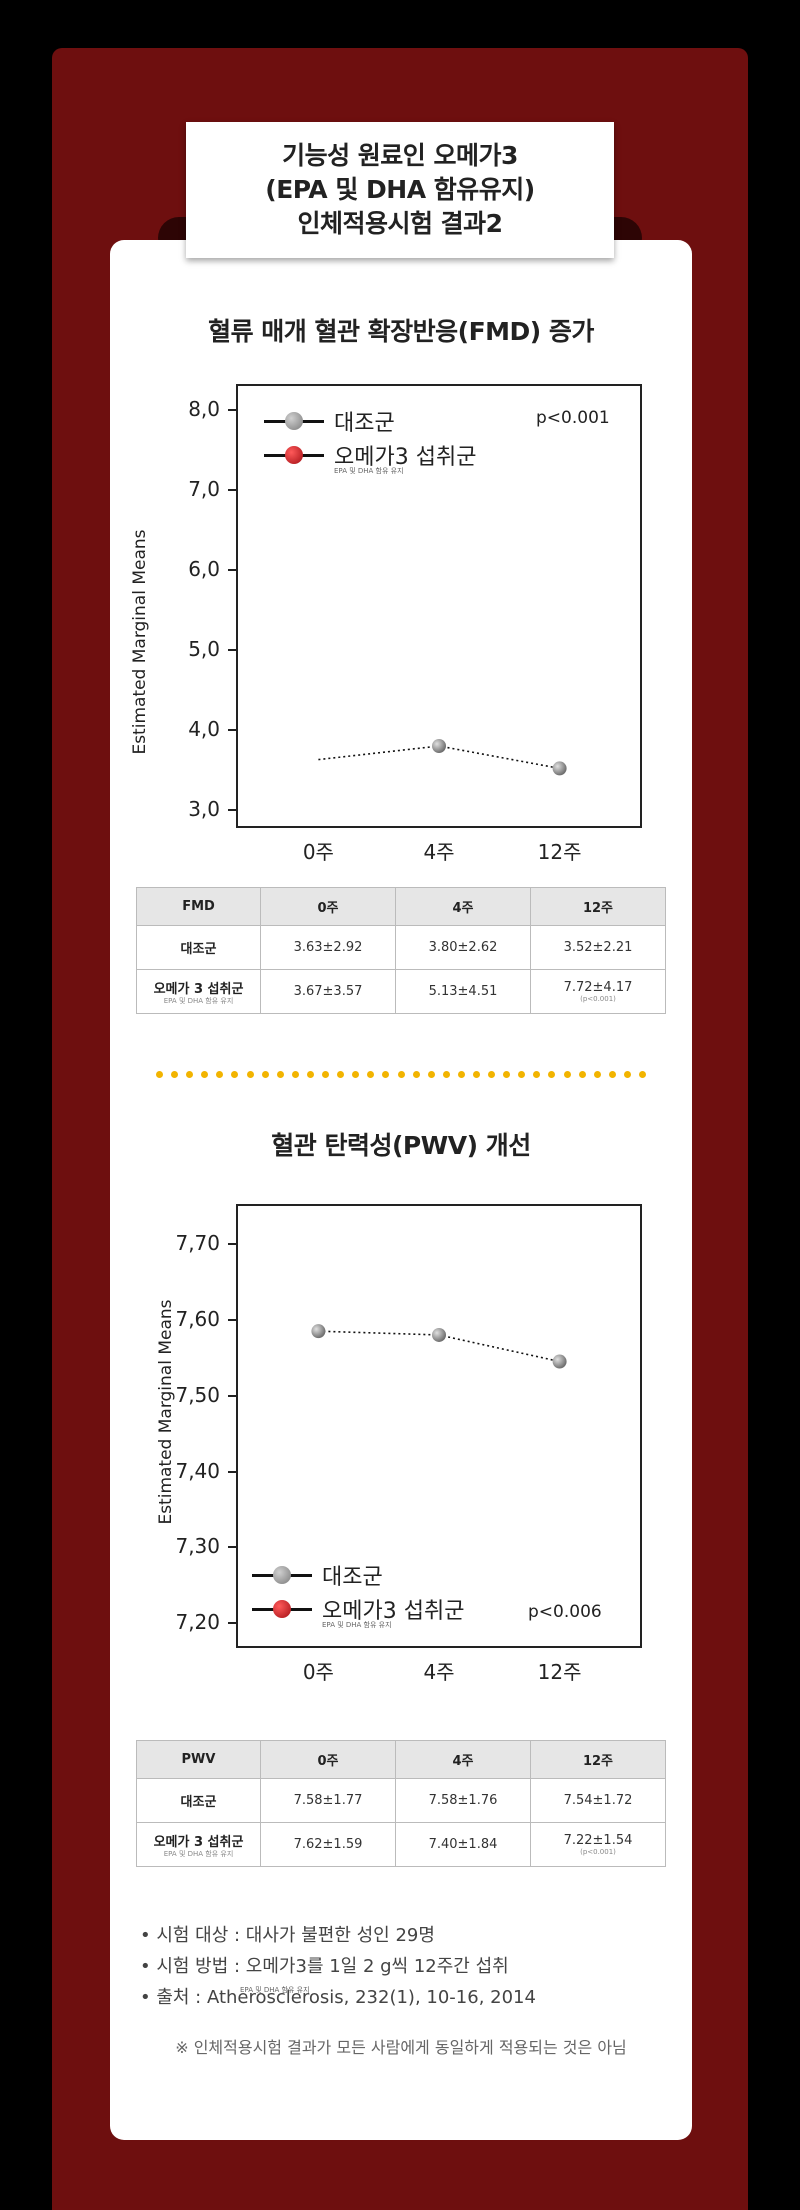  I want to click on table-header: 4주, so click(463, 1759).